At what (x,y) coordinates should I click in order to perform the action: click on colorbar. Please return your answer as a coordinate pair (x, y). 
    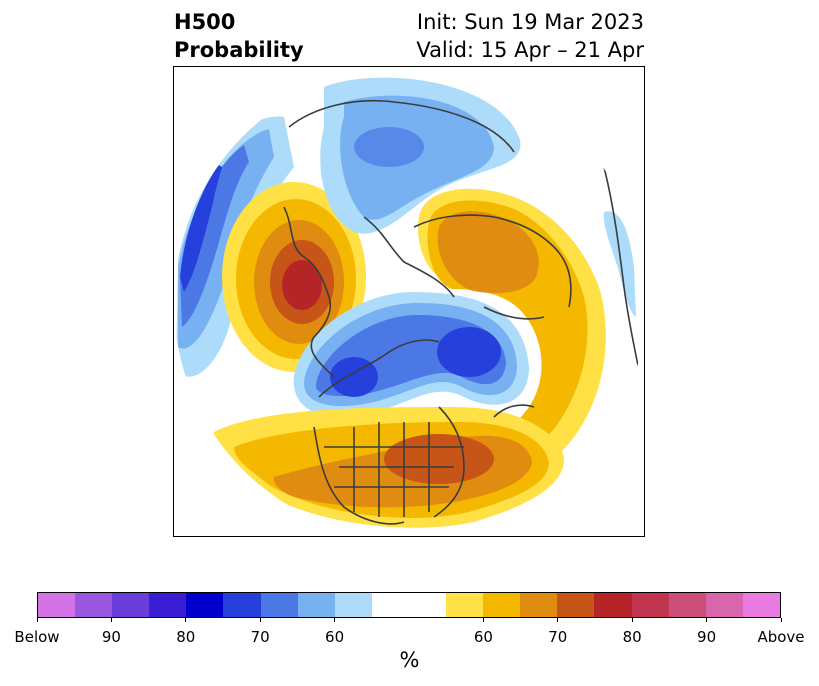
    Looking at the image, I should click on (409, 605).